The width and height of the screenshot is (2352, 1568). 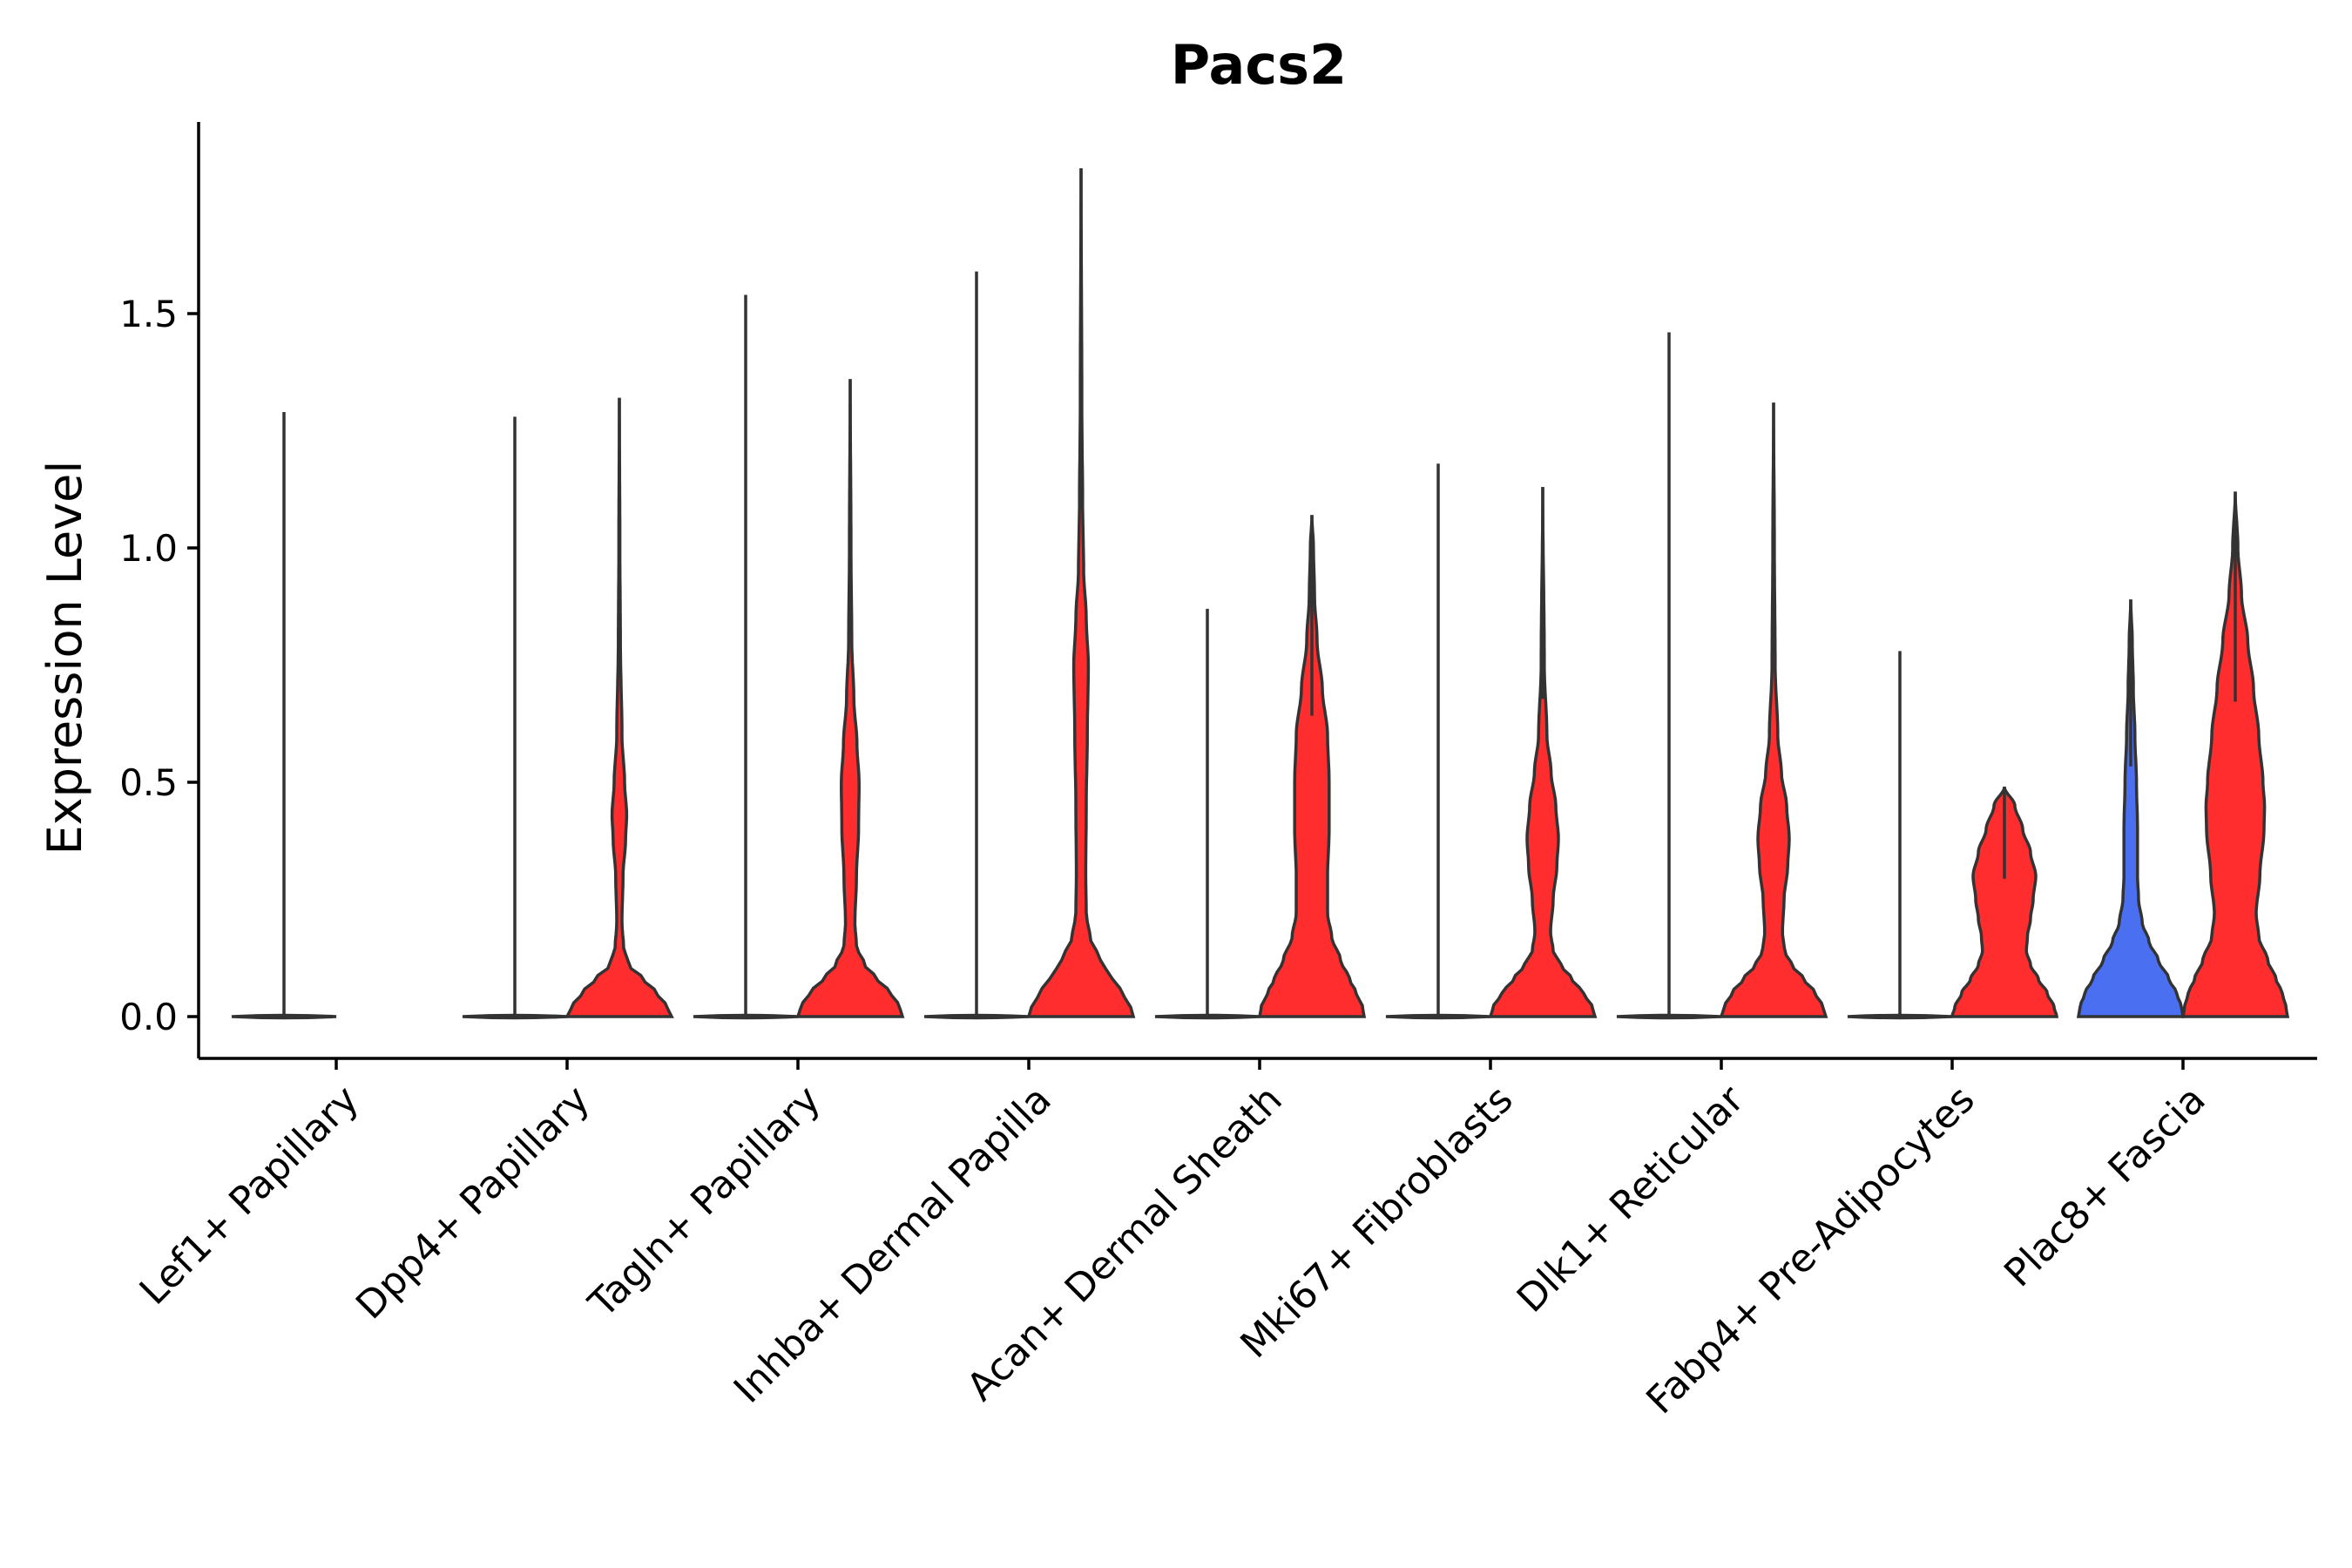 What do you see at coordinates (148, 549) in the screenshot?
I see `y-tick-label: 1.0` at bounding box center [148, 549].